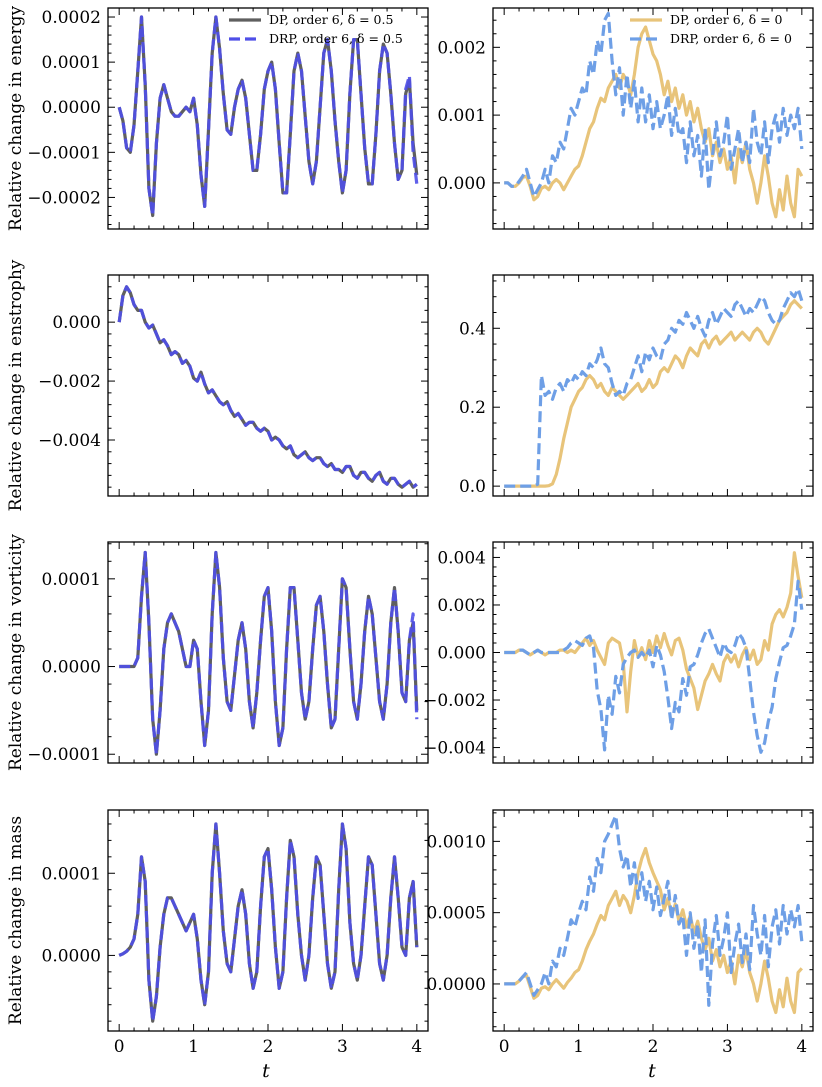 This screenshot has width=822, height=1087. I want to click on y-tick-label: 0.2, so click(472, 408).